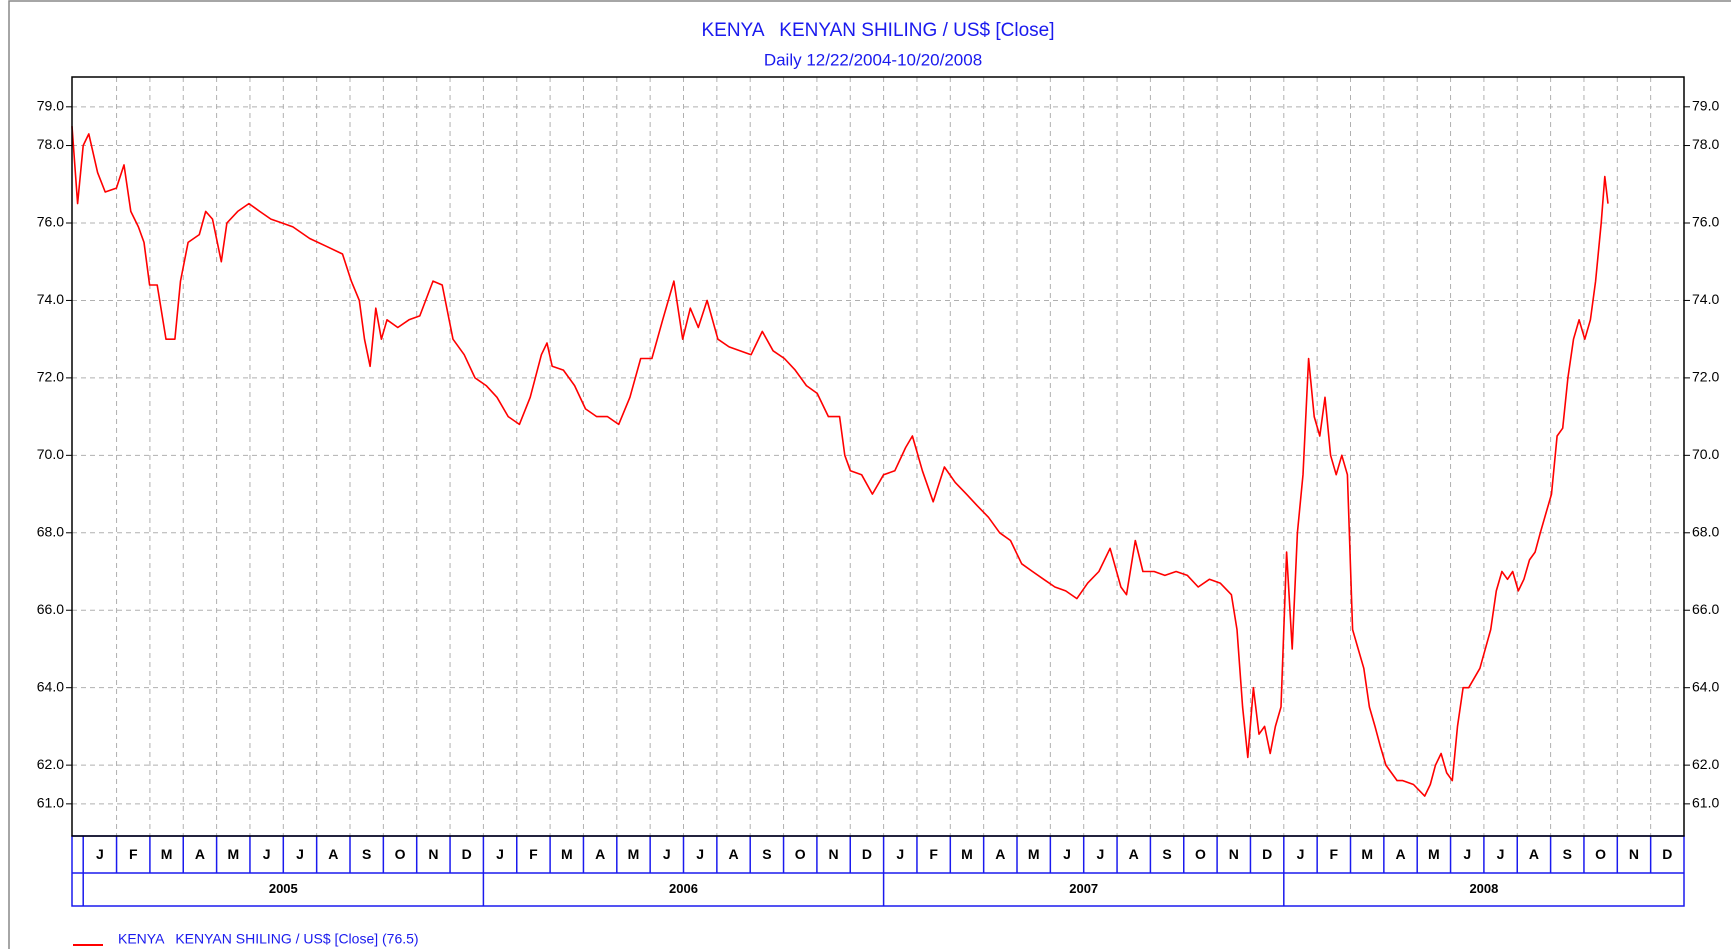 The width and height of the screenshot is (1731, 949). Describe the element at coordinates (50, 609) in the screenshot. I see `y-tick-label: 66.0` at that location.